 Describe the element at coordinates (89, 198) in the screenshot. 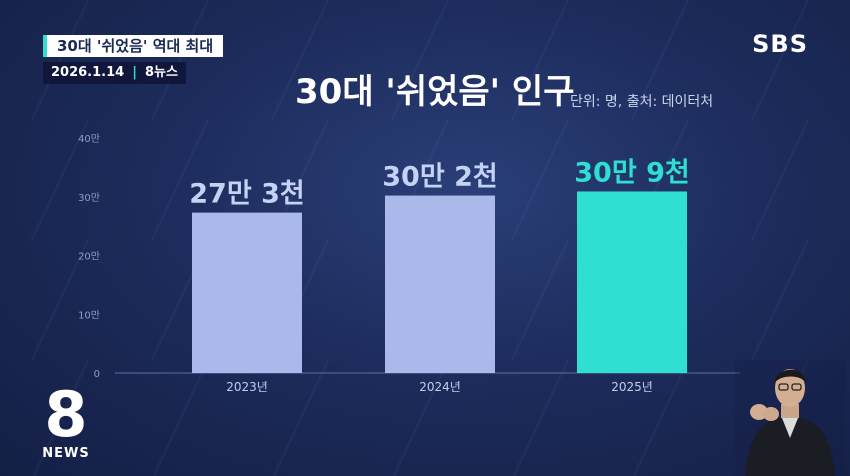

I see `y-tick-label-3: 30만` at that location.